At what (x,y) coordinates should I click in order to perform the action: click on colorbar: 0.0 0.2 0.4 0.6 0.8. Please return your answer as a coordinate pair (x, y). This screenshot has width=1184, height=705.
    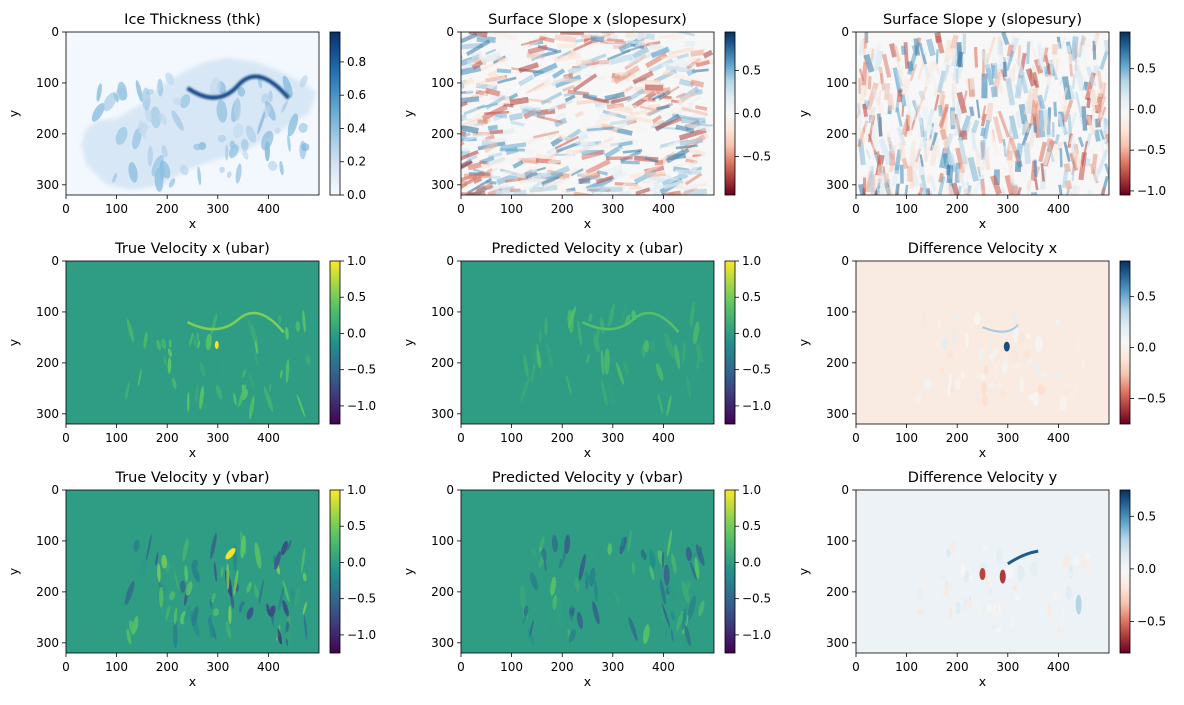
    Looking at the image, I should click on (347, 116).